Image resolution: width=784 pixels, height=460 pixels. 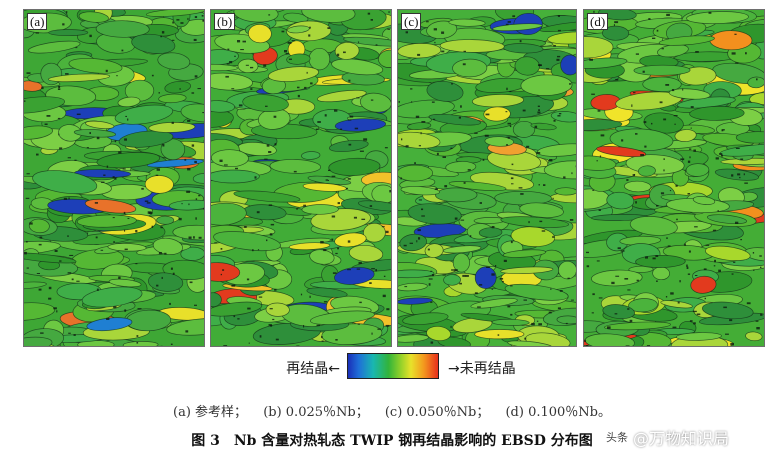 I want to click on figure-title-text: Nb 含量对热轧态 TWIP 钢再结晶影响的 EBSD 分布图, so click(x=413, y=441).